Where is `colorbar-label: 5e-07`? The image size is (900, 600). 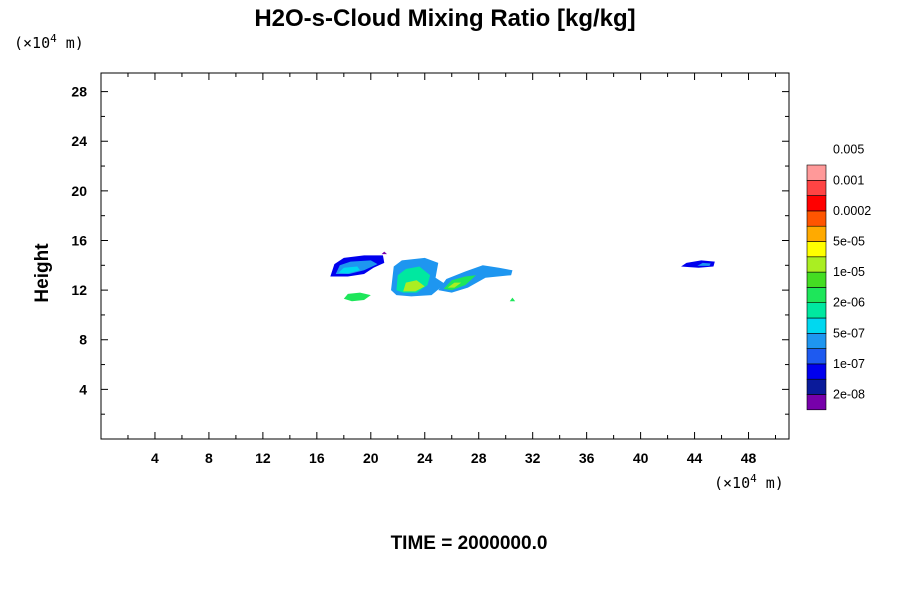 colorbar-label: 5e-07 is located at coordinates (849, 333).